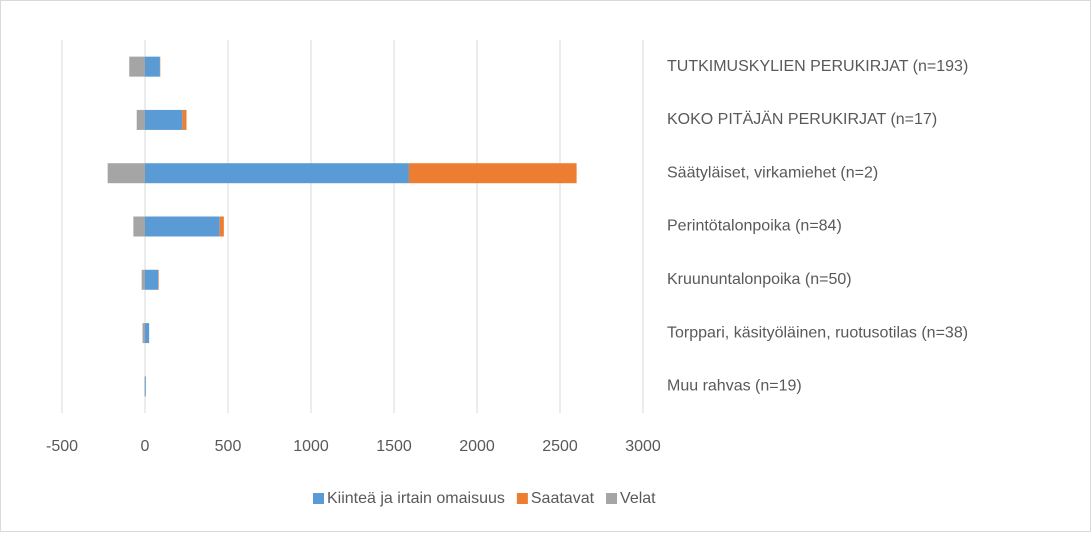 The width and height of the screenshot is (1091, 537). I want to click on x-tick-label: 1500, so click(394, 446).